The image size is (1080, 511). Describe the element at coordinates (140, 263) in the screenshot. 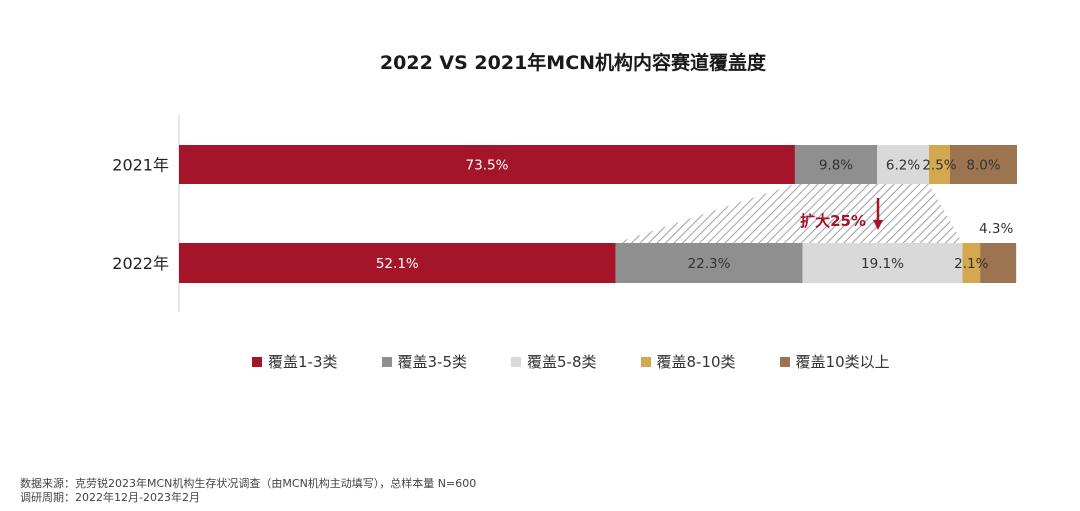

I see `category-label: 2022年` at that location.